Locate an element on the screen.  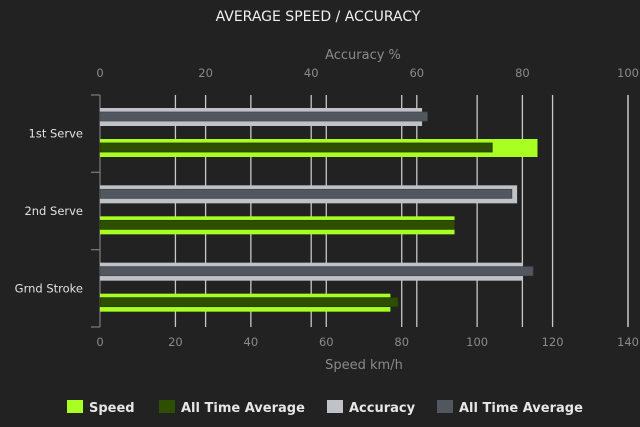
x_bottom-tick-label: 80 is located at coordinates (401, 342).